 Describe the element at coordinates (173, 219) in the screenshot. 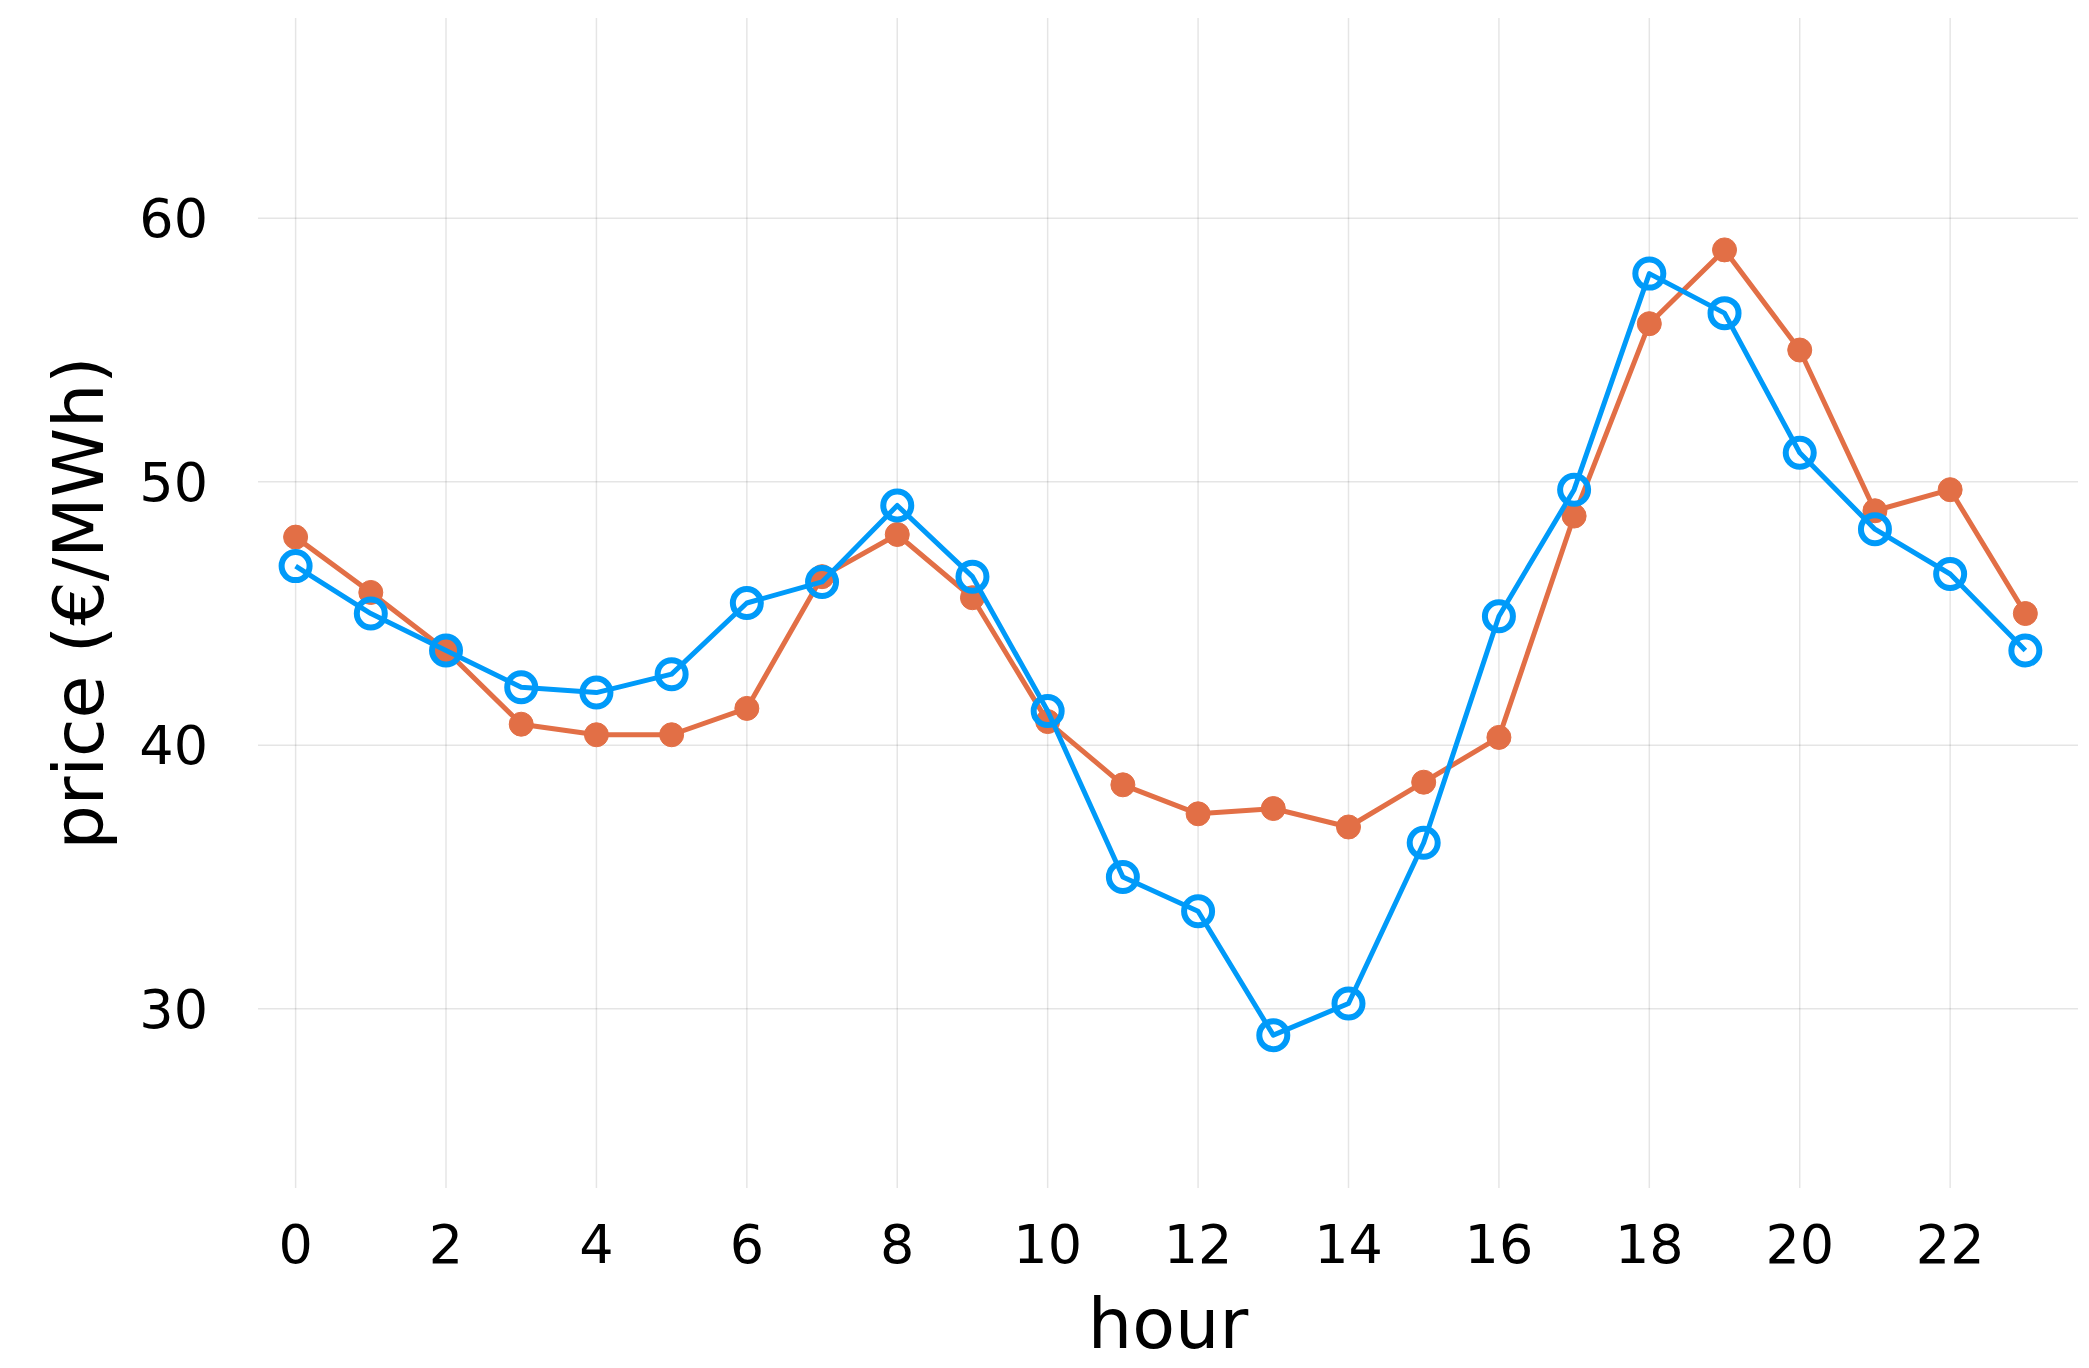

I see `y-tick-label: 60` at that location.